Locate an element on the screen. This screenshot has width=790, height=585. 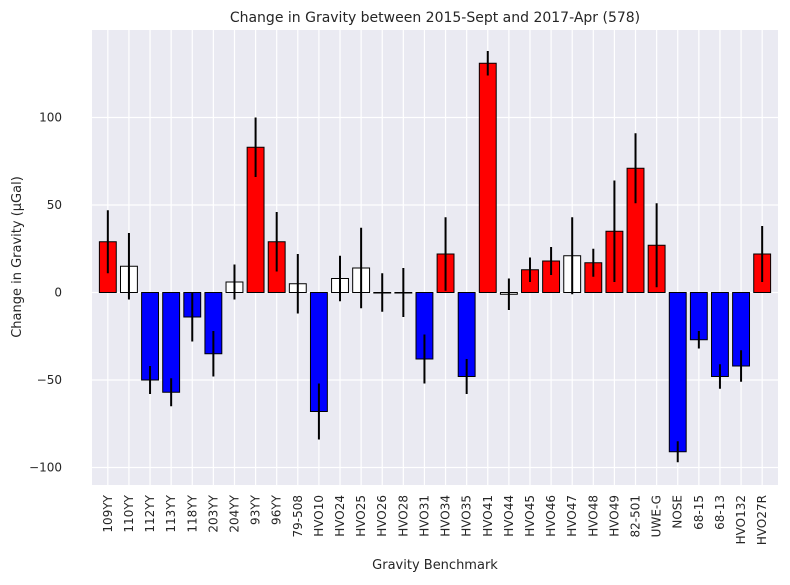
x-tick-label: HVO10 is located at coordinates (319, 516).